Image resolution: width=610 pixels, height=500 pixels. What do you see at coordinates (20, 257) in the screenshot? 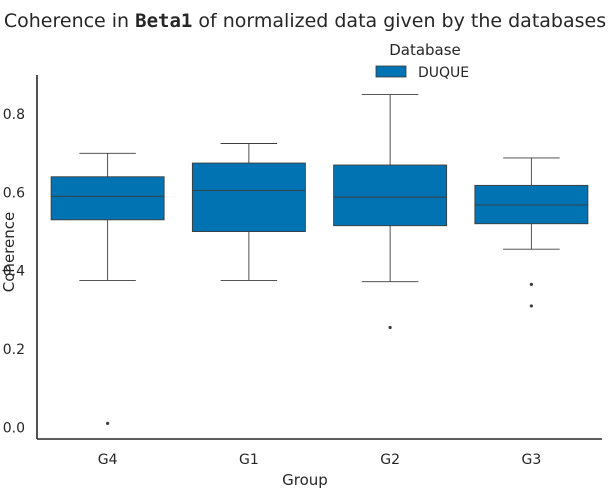
I see `y-axis: 0.0 0.2 0.4 0.6 0.8` at bounding box center [20, 257].